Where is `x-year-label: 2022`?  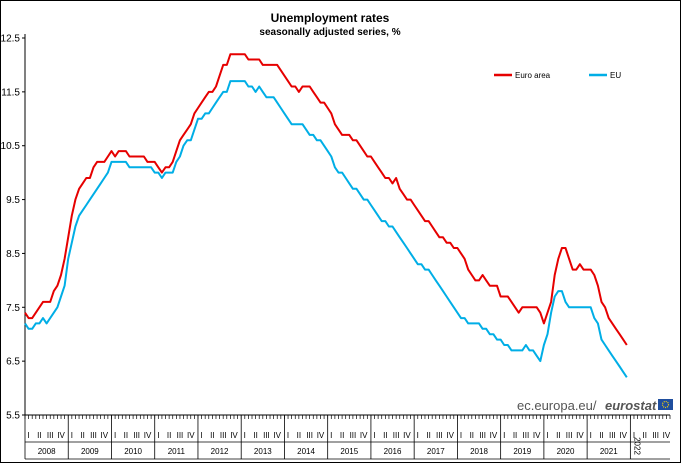 x-year-label: 2022 is located at coordinates (636, 446).